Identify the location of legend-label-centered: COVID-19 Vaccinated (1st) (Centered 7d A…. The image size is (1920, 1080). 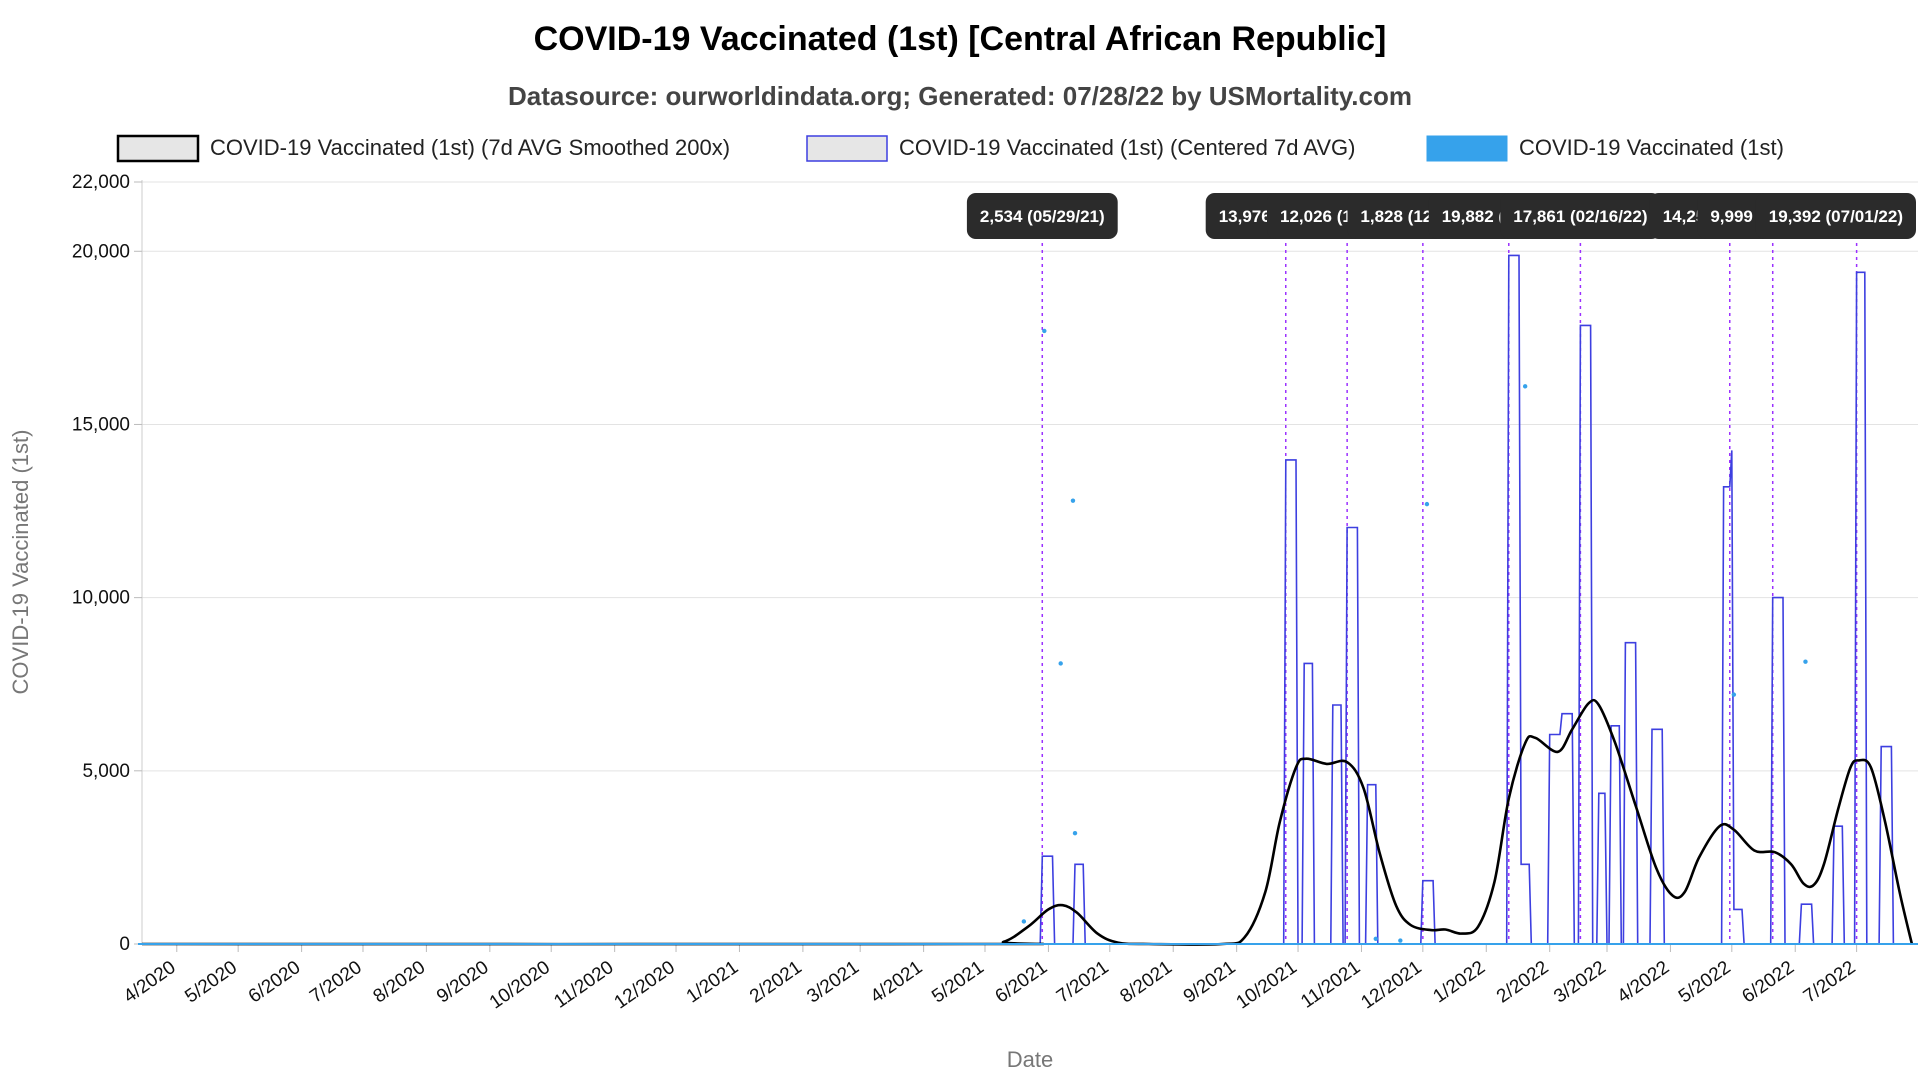
(1127, 147).